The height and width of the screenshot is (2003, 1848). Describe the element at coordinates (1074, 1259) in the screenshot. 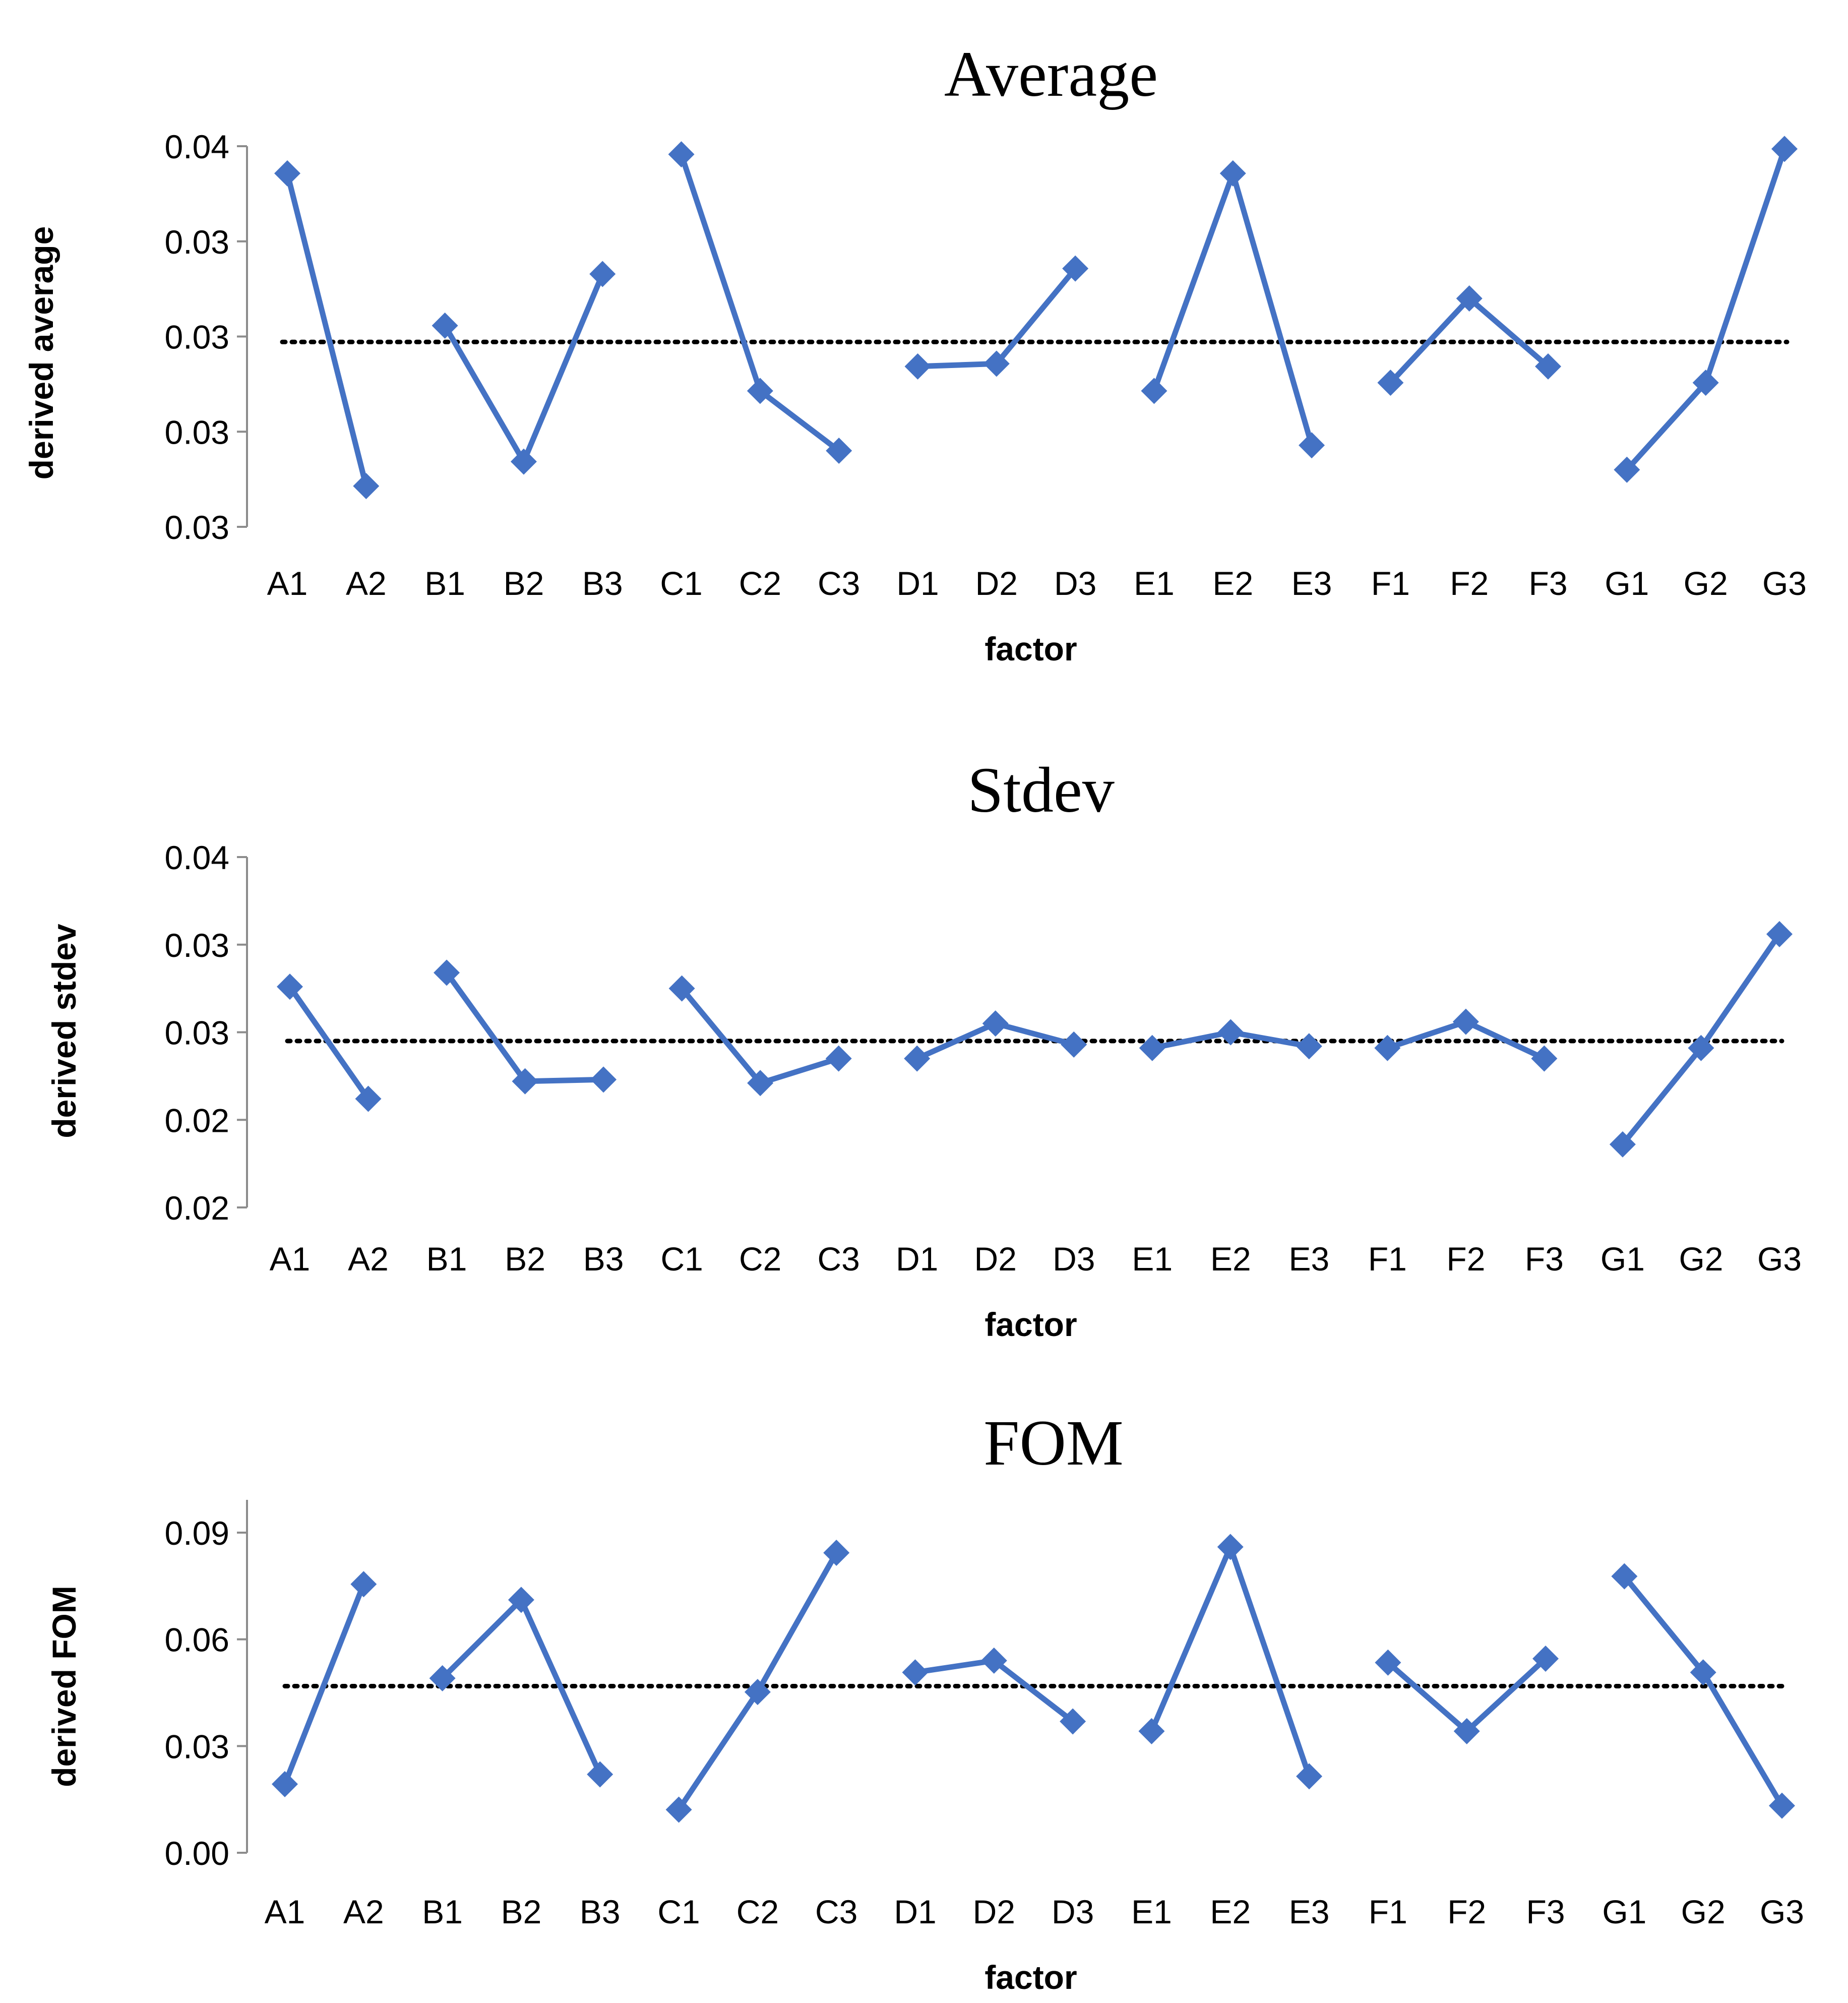

I see `x-tick-label: D3` at that location.